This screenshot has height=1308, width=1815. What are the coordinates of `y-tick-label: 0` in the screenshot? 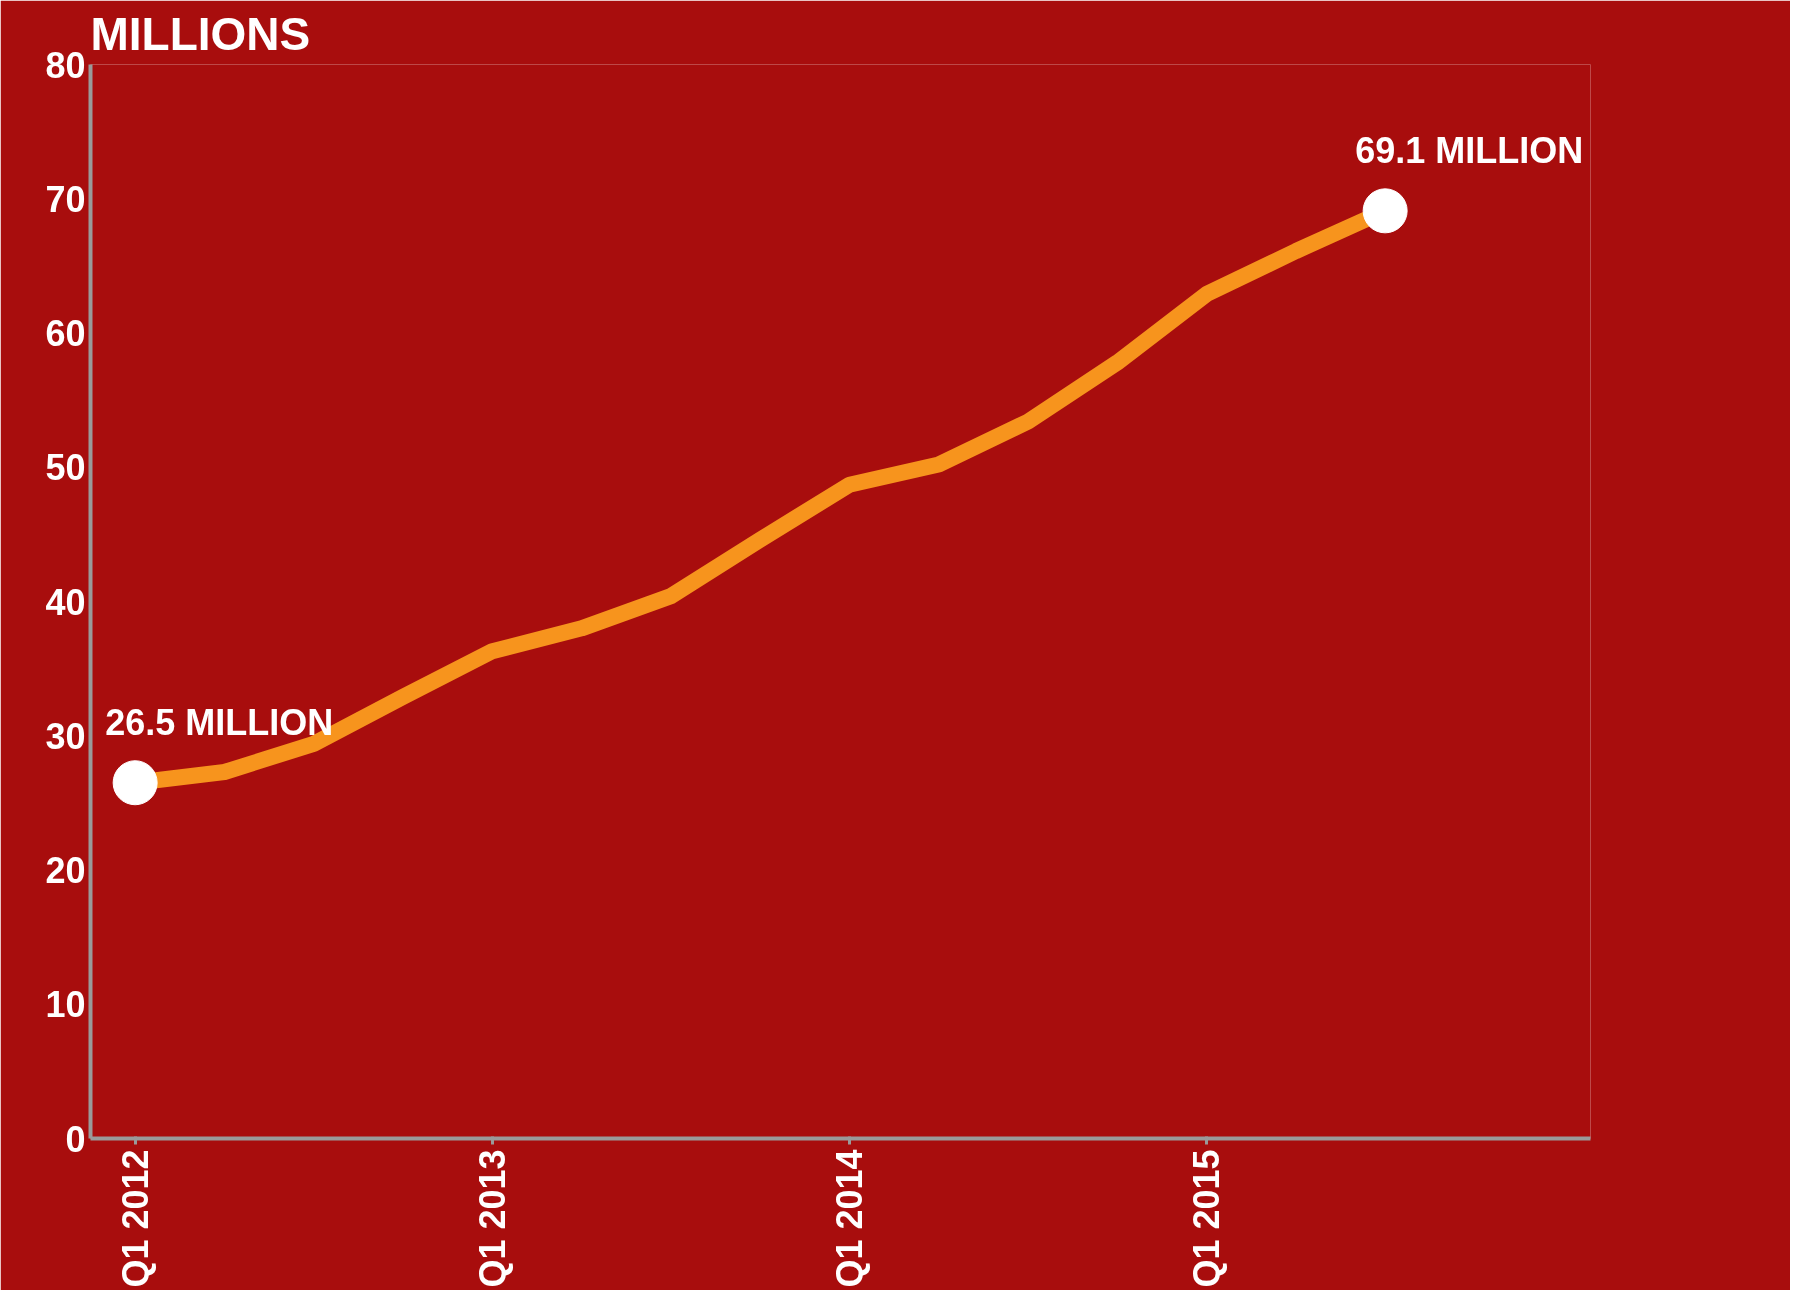 It's located at (75, 1139).